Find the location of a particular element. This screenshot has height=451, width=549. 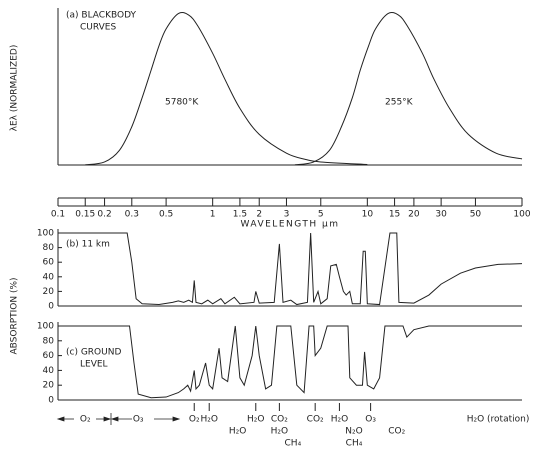

range-arrows is located at coordinates (118, 419).